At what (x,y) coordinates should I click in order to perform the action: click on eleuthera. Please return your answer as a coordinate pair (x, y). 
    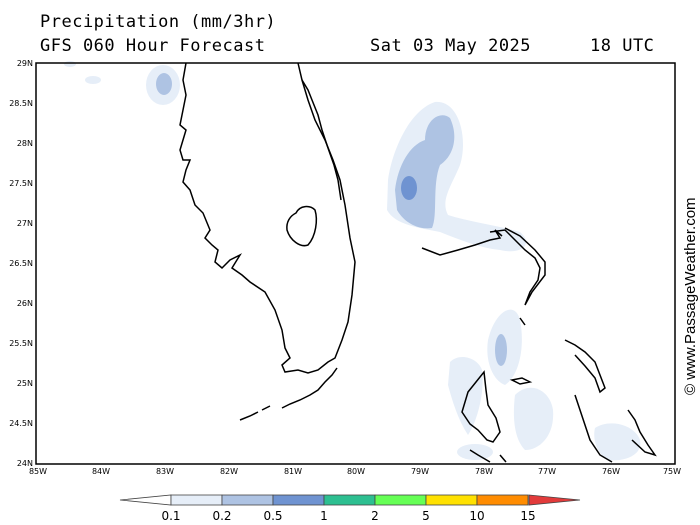
    Looking at the image, I should click on (585, 366).